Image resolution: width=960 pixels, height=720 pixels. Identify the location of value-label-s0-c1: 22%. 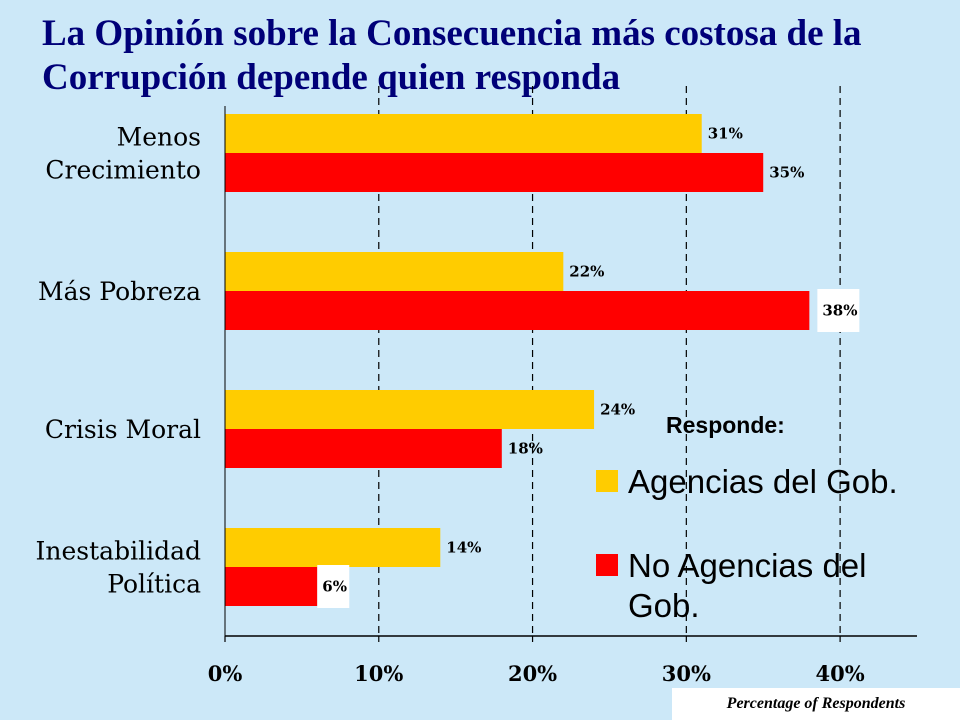
(586, 272).